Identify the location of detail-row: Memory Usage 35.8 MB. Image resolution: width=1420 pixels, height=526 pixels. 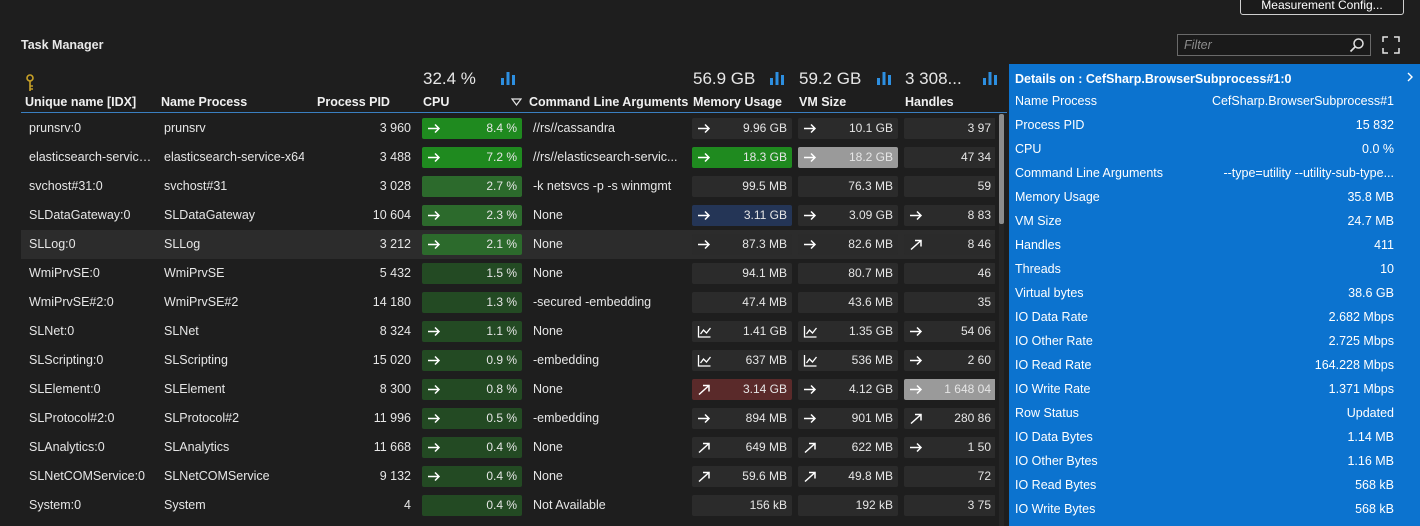
(1204, 197).